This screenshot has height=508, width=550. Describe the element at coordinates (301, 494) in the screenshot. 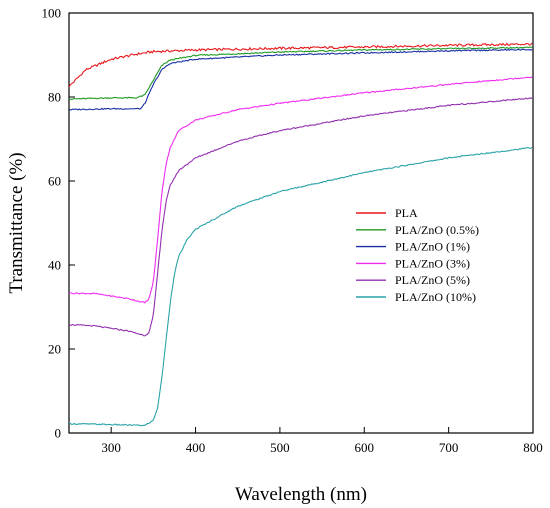

I see `x-axis-title: Wavelength (nm)` at that location.